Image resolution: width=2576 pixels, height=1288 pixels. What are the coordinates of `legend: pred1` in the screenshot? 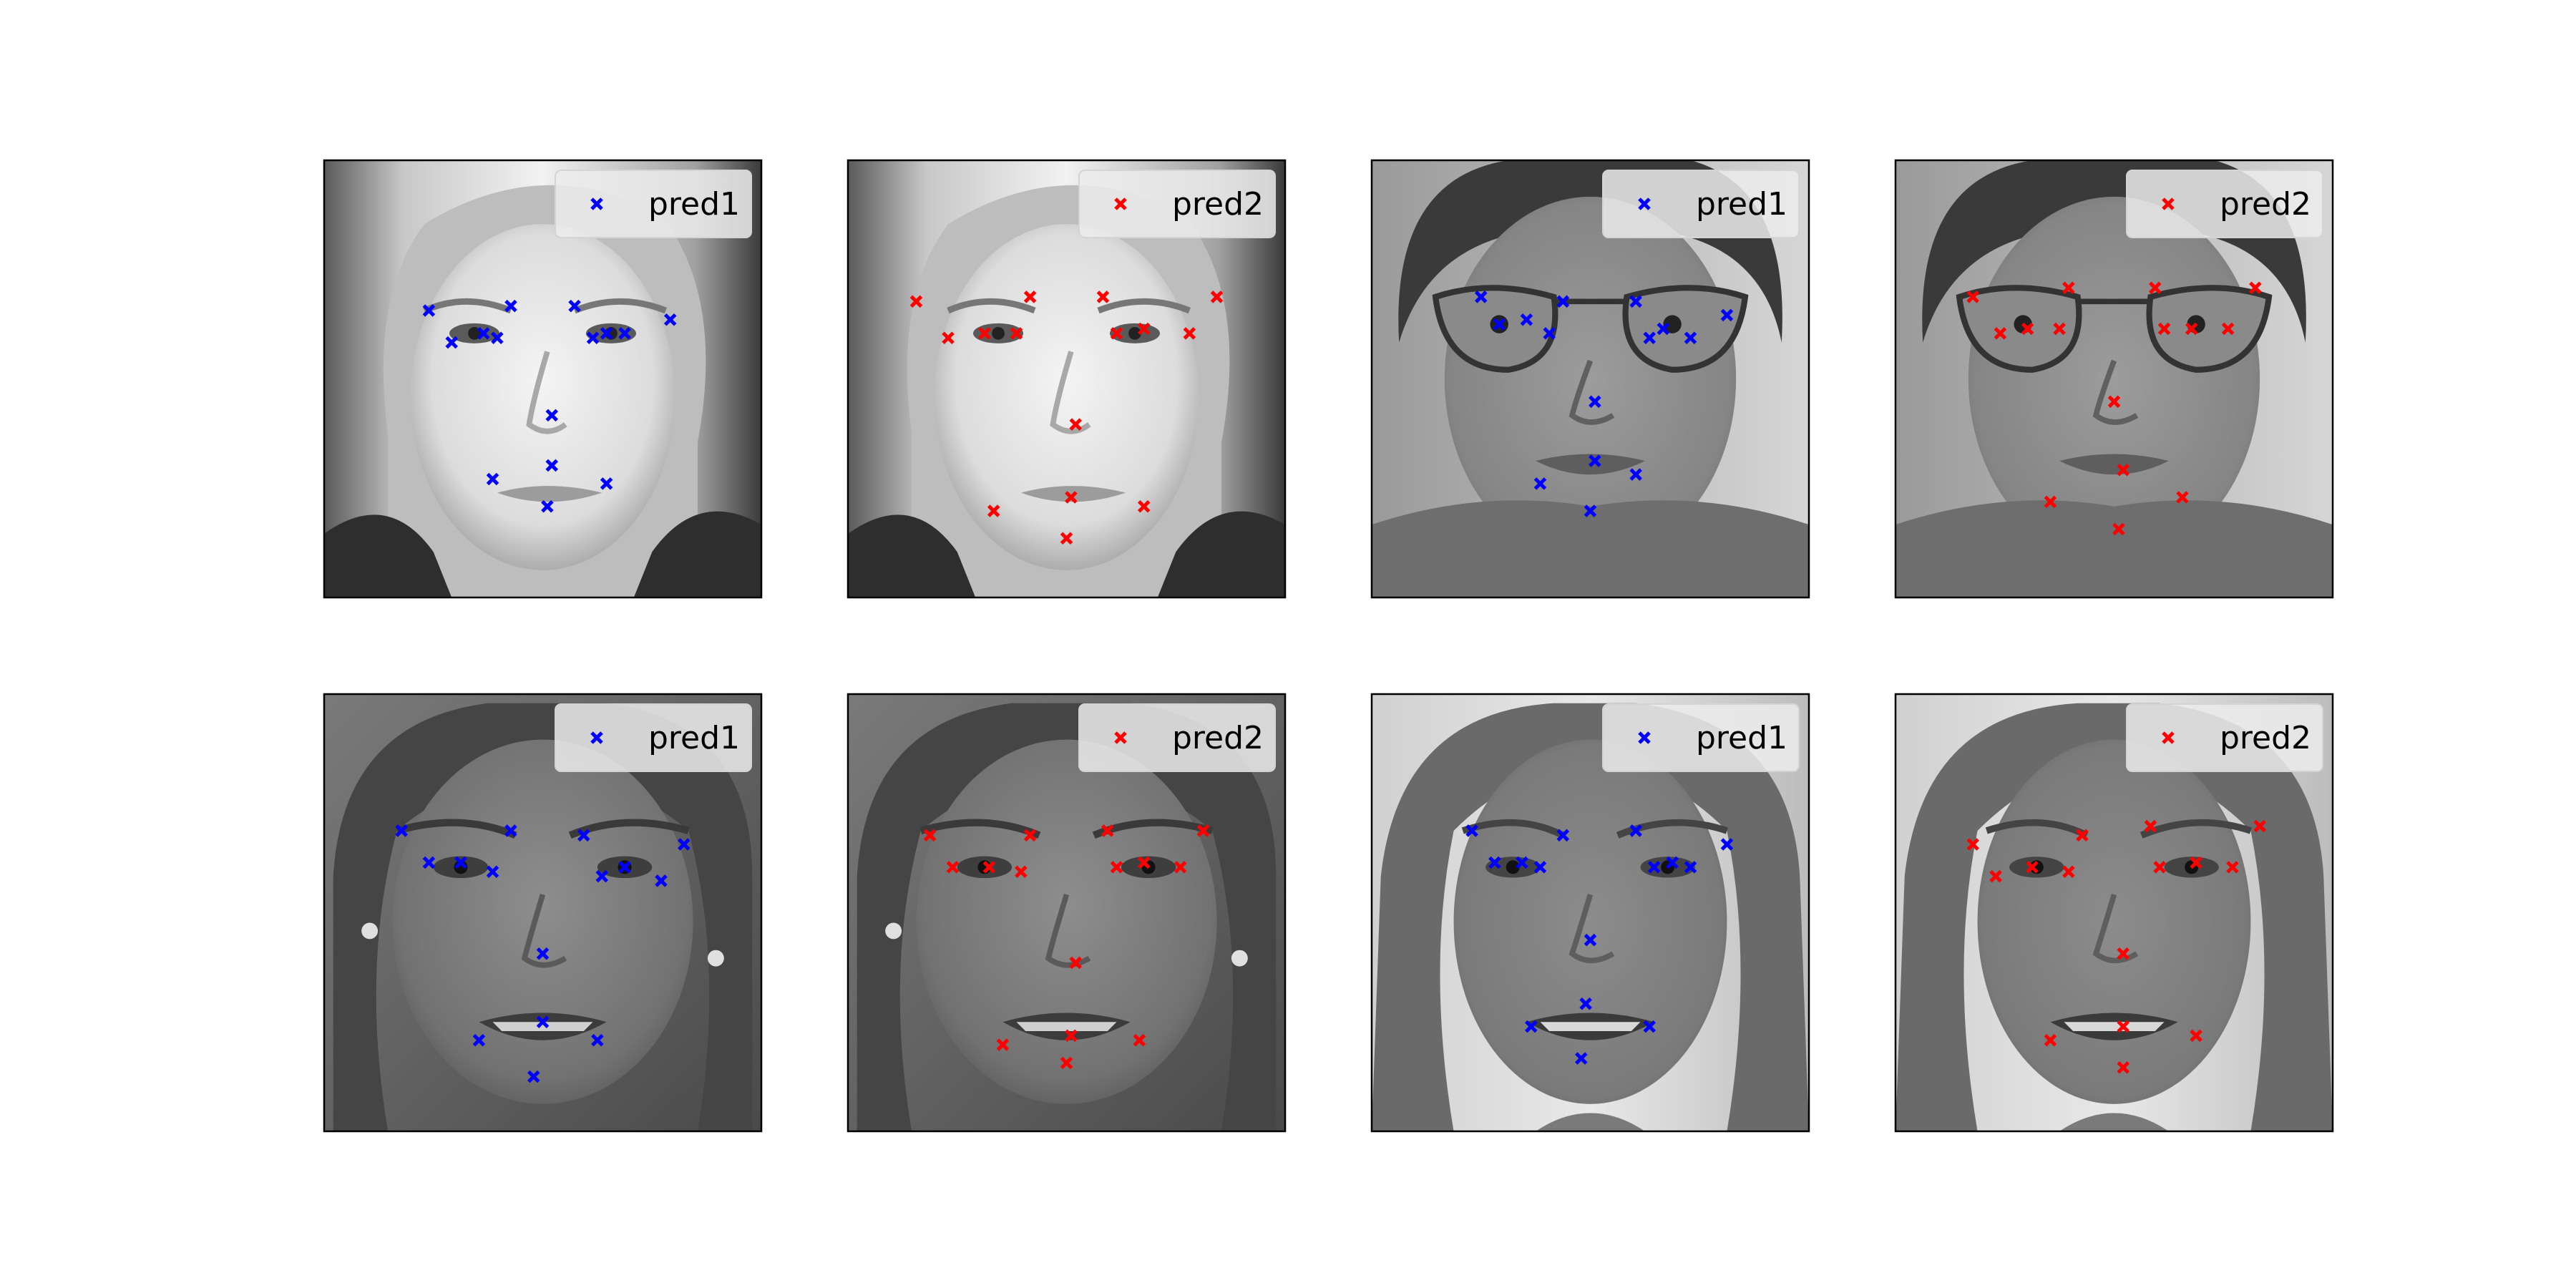 It's located at (653, 737).